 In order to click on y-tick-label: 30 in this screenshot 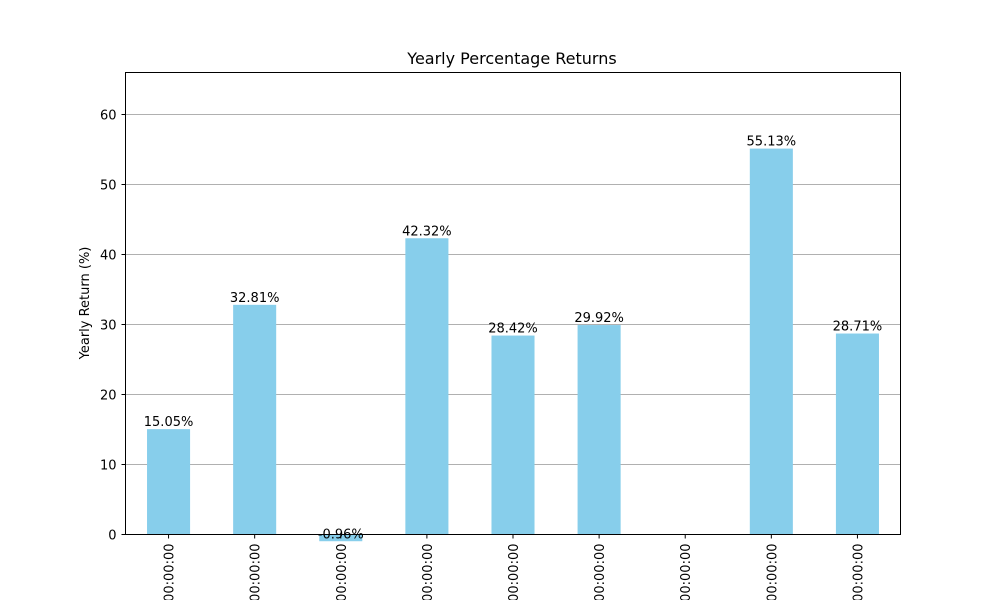, I will do `click(108, 326)`.